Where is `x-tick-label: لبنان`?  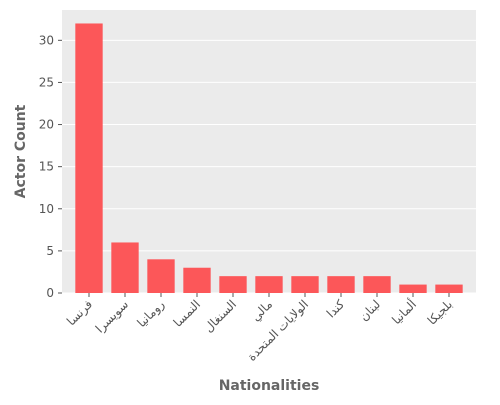 x-tick-label: لبنان is located at coordinates (370, 310).